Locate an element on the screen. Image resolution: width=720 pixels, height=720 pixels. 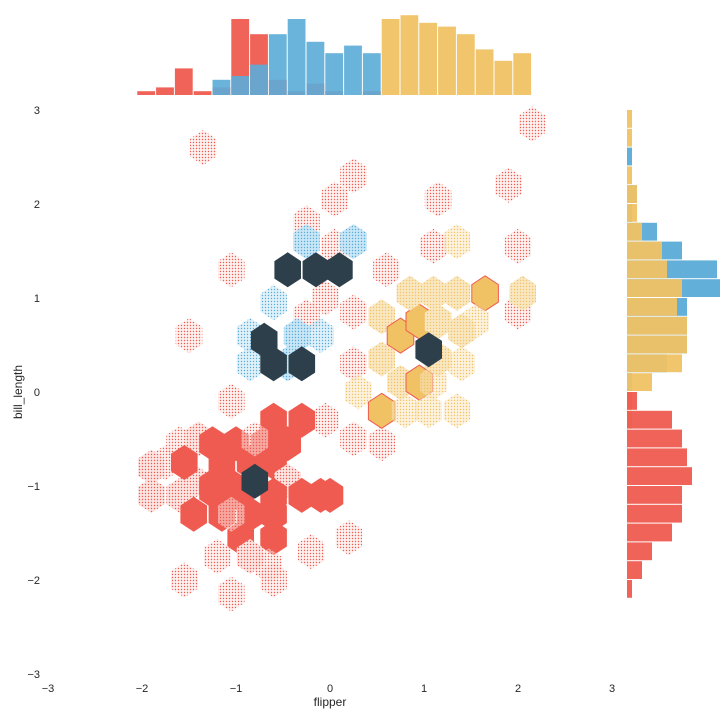
x-tick-label: 3 is located at coordinates (612, 689).